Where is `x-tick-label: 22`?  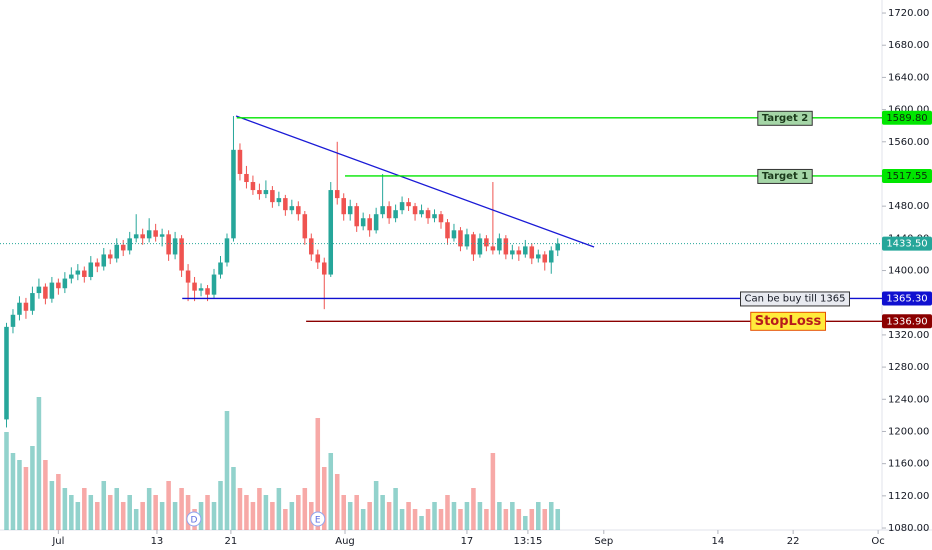 x-tick-label: 22 is located at coordinates (793, 541).